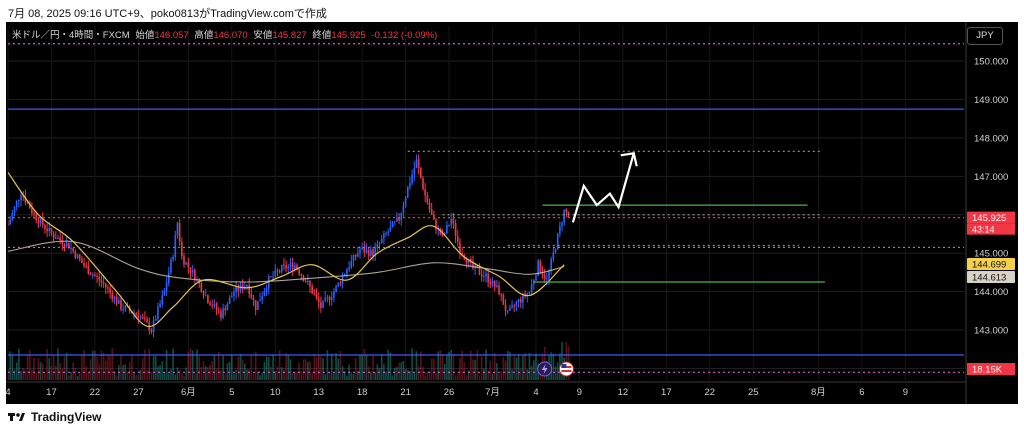  I want to click on ma-short-text: 144.699, so click(989, 264).